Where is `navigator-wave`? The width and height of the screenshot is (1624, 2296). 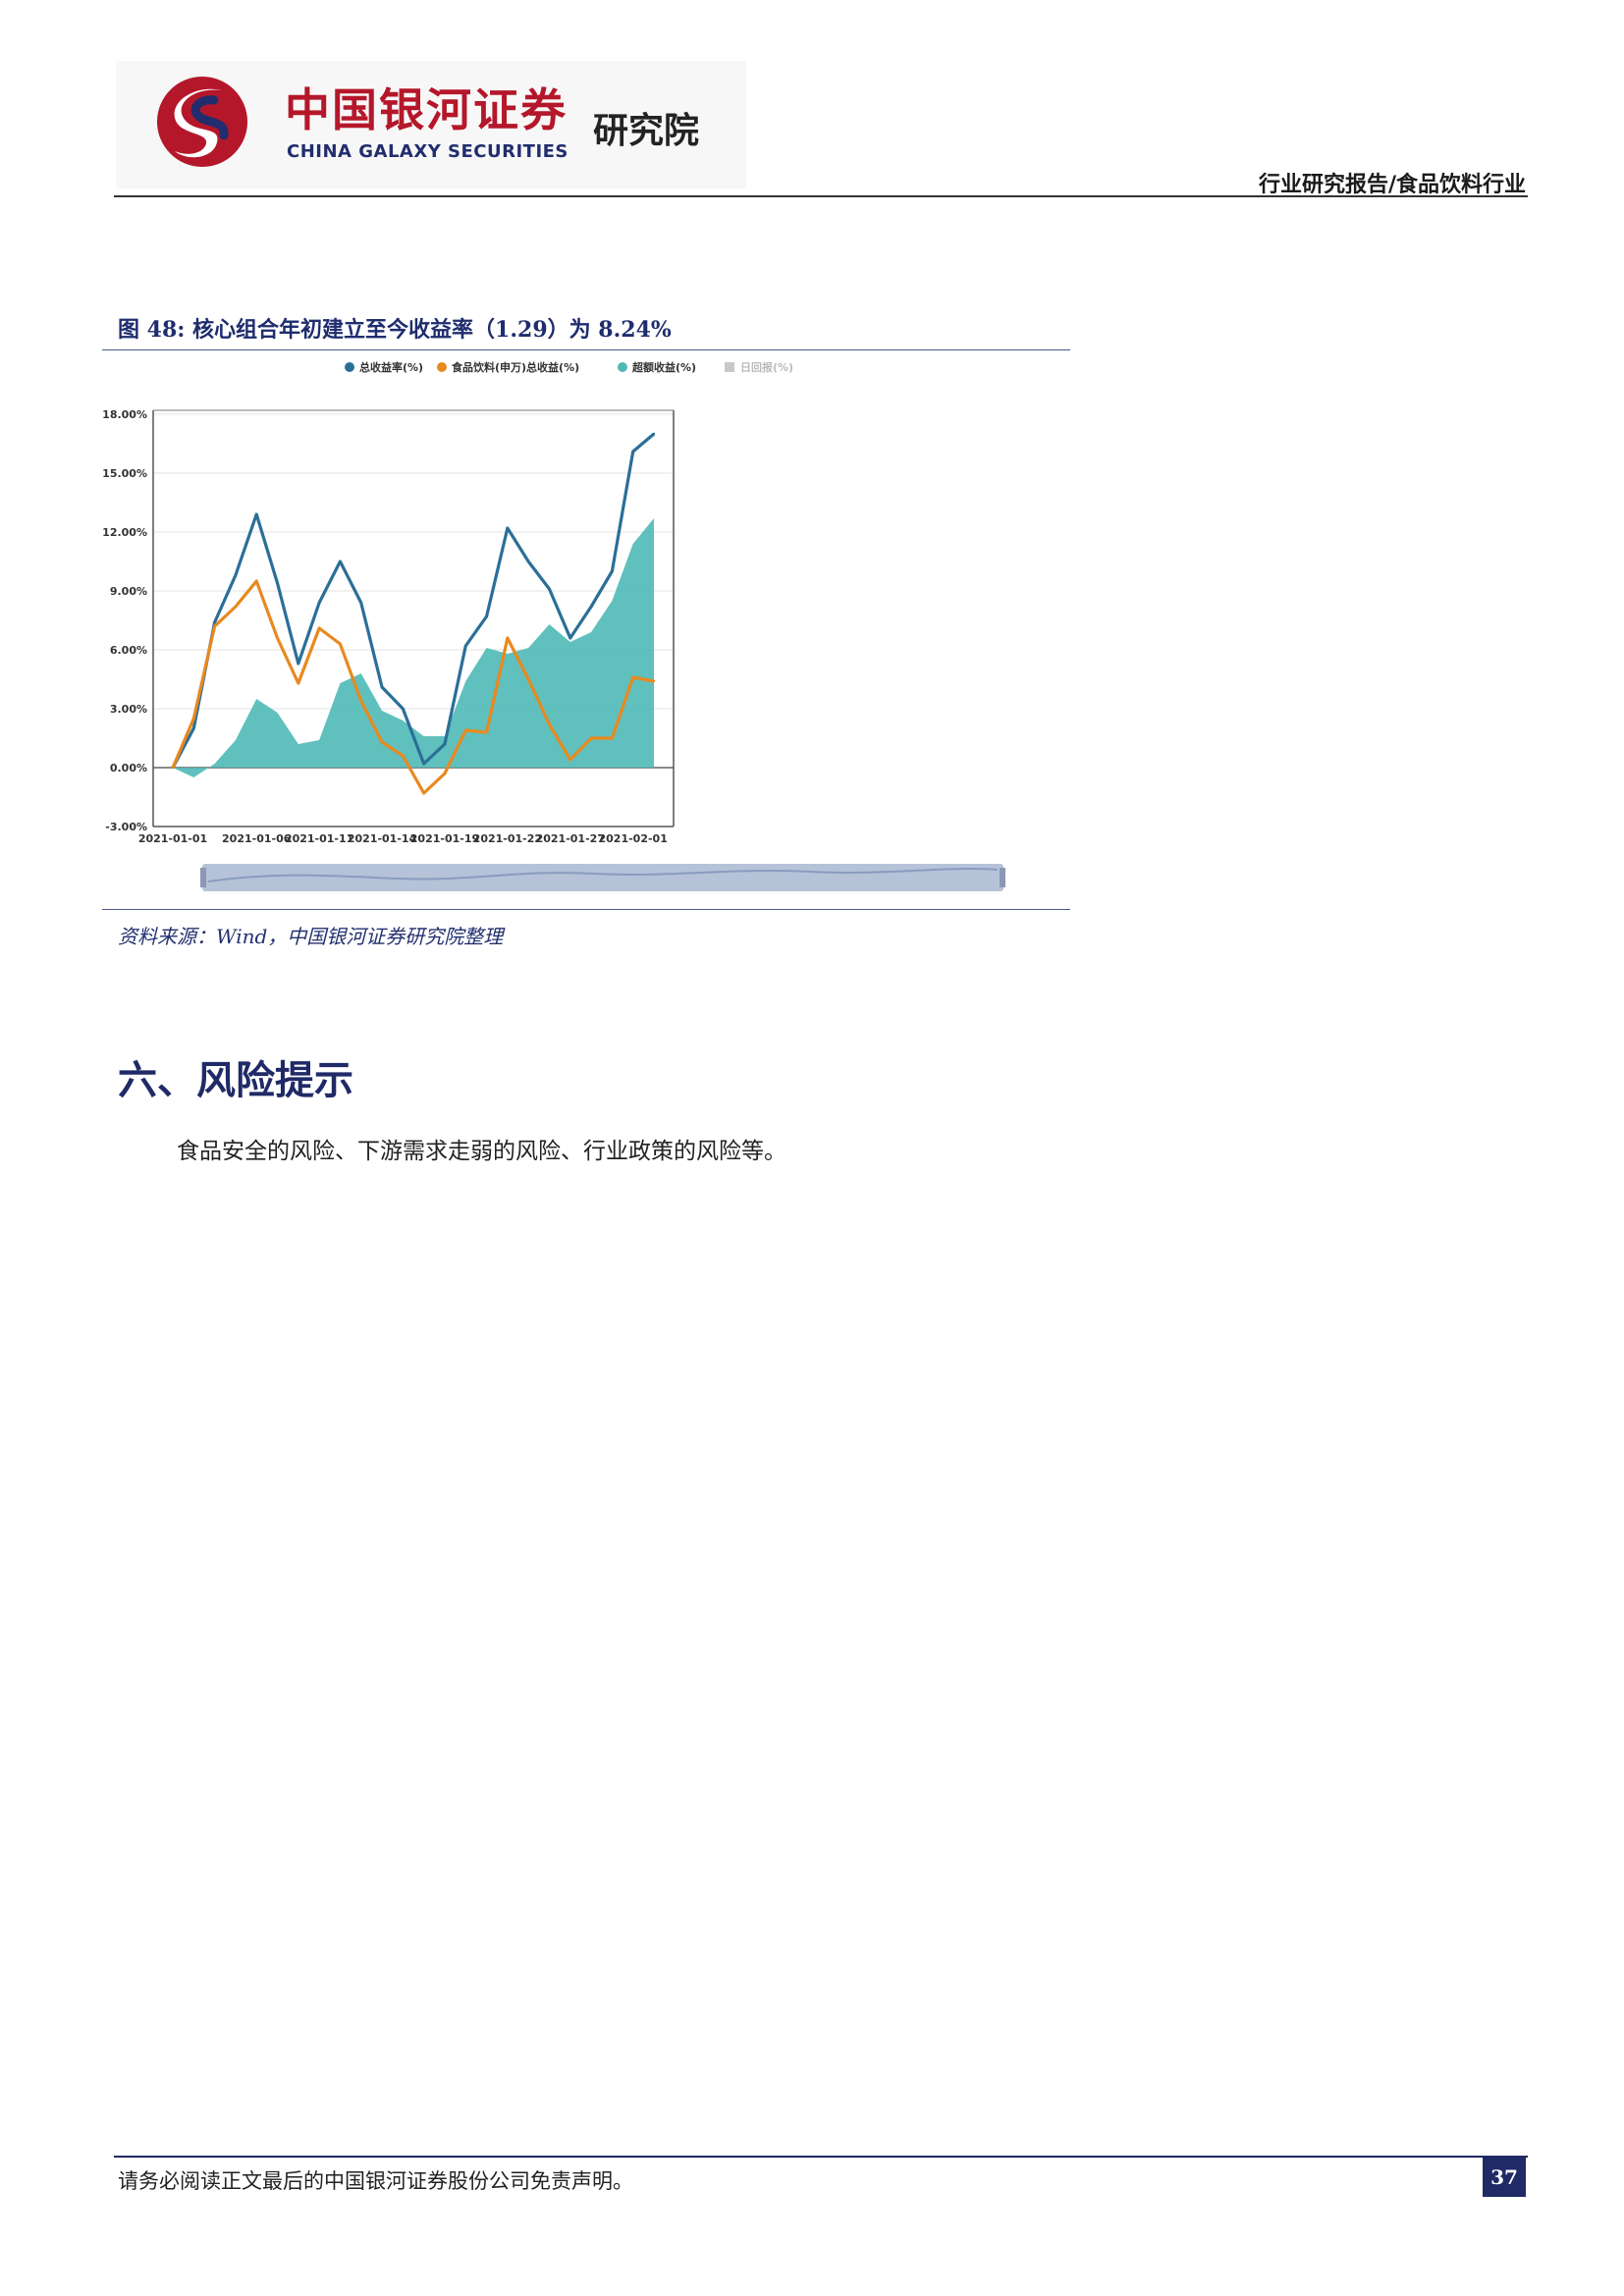 navigator-wave is located at coordinates (603, 875).